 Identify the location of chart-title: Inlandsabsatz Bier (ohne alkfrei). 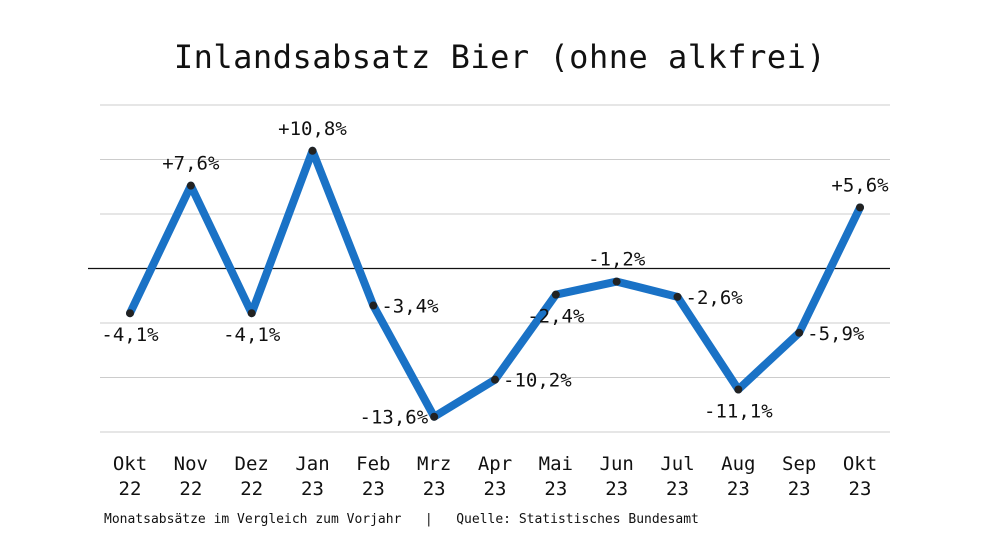
(500, 57).